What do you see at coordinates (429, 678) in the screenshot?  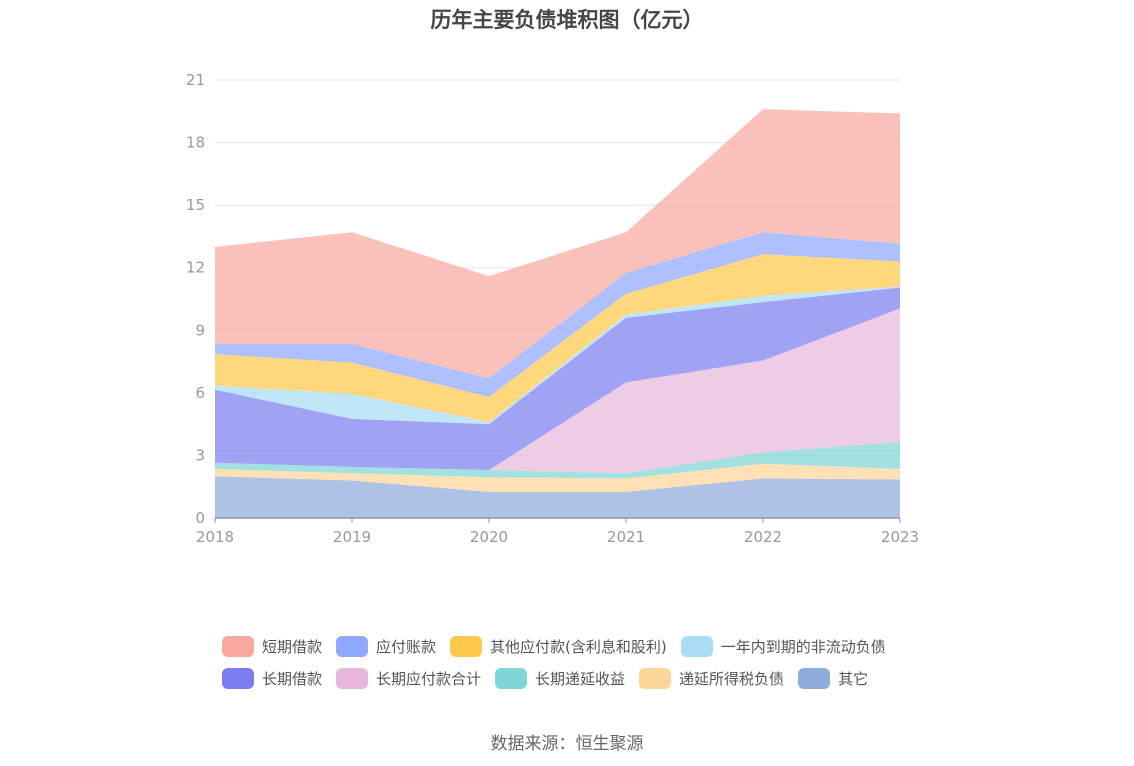 I see `legend-label: 长期应付款合计` at bounding box center [429, 678].